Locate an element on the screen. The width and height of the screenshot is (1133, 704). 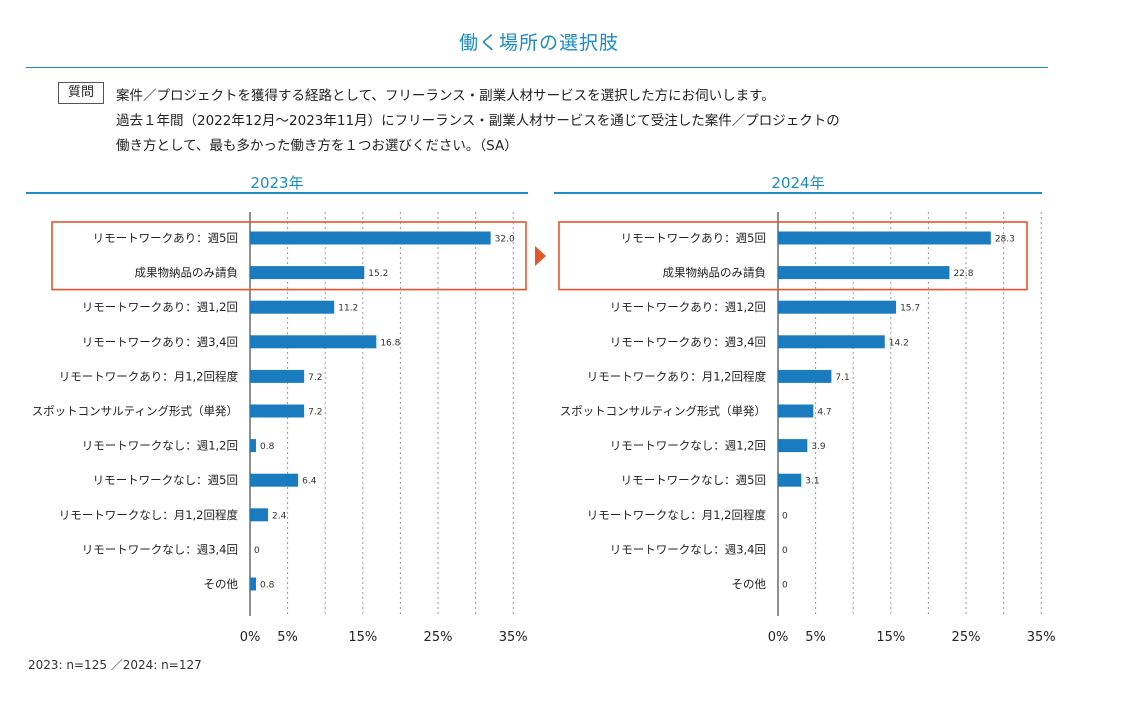
value-label: 3.1 is located at coordinates (812, 482).